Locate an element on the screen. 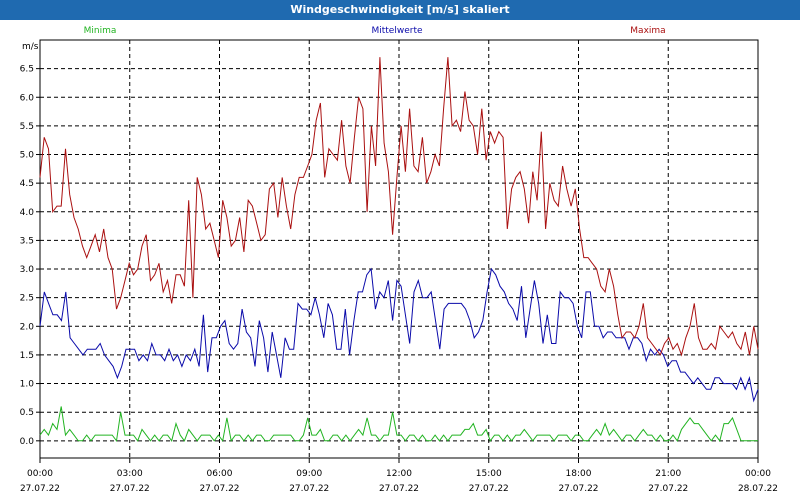 The width and height of the screenshot is (800, 504). y-tick-label: 5.5 is located at coordinates (27, 127).